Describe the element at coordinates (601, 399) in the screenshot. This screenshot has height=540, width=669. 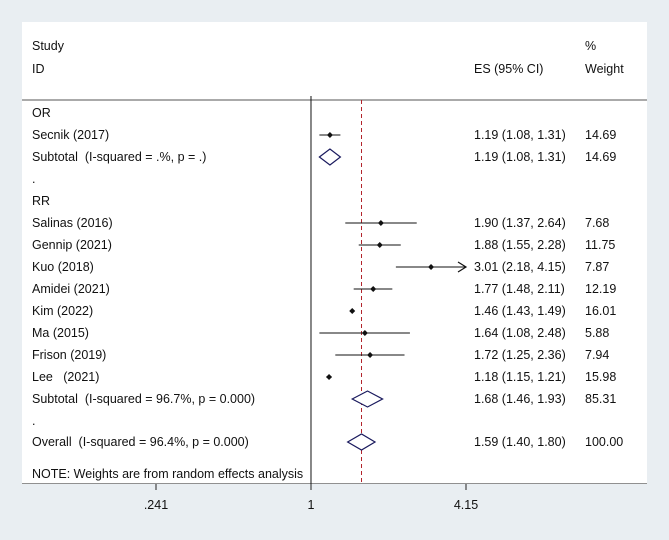
I see `subtotal-weight: 85.31` at that location.